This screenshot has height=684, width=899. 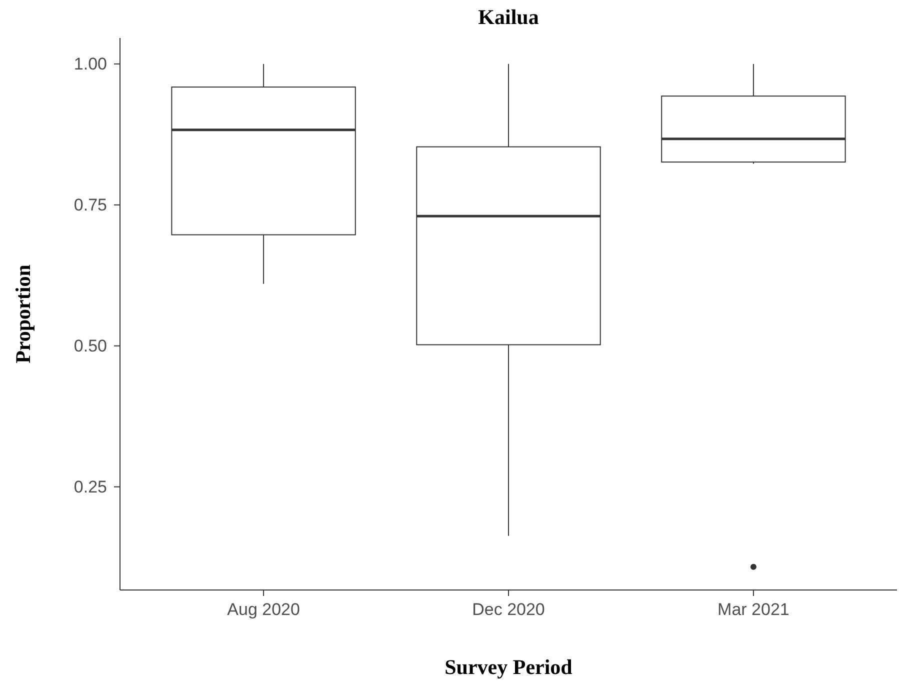 I want to click on chart-title: Kailua, so click(x=509, y=17).